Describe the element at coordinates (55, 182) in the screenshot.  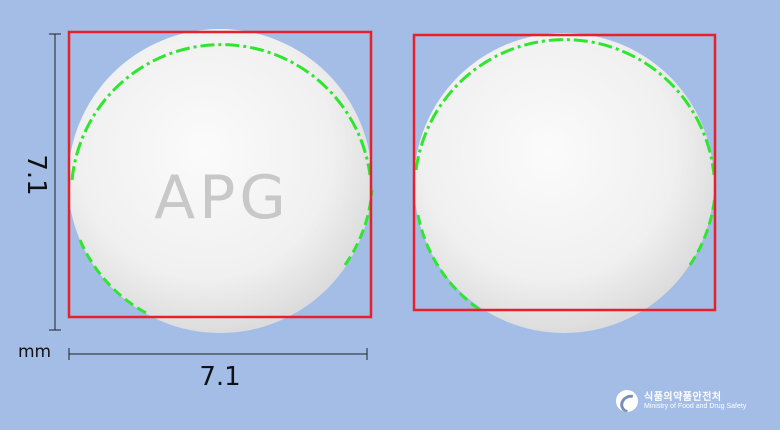
I see `vertical-dimension-line` at that location.